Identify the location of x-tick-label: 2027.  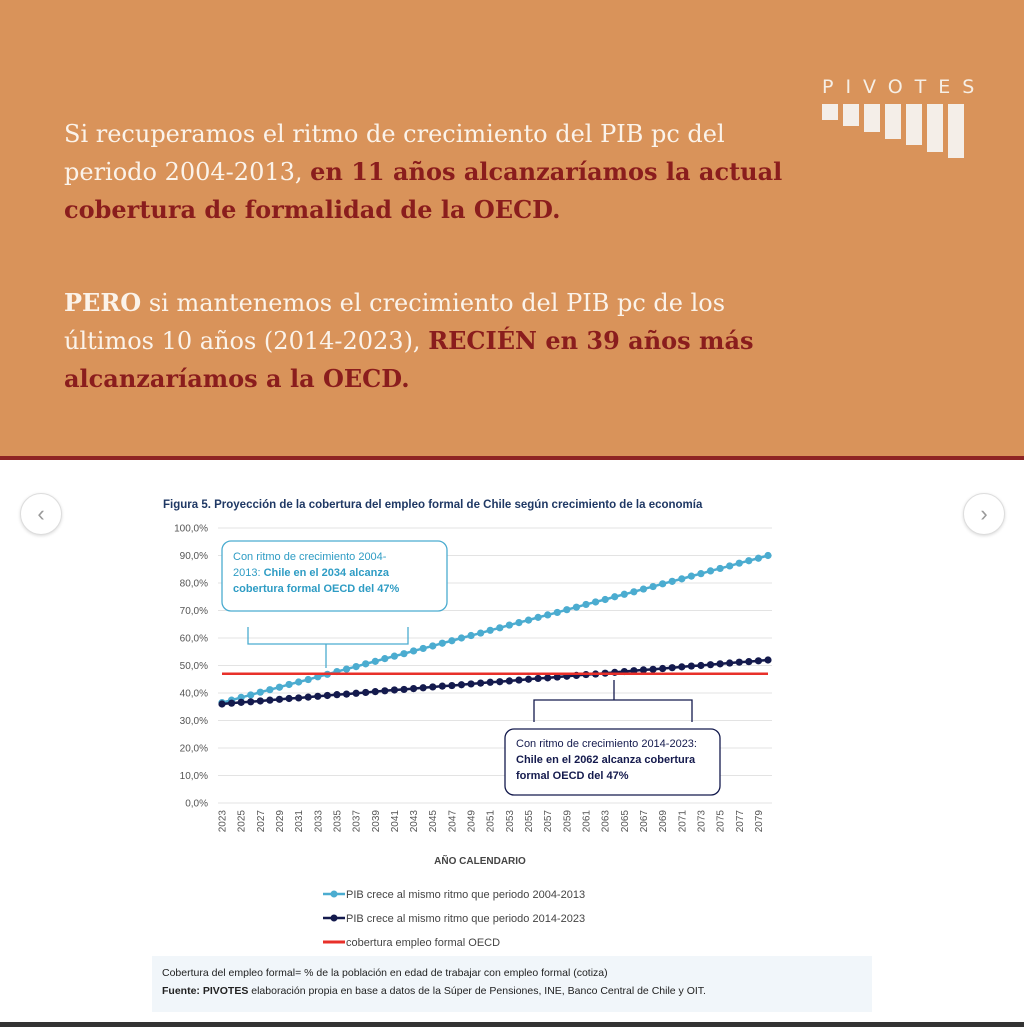
(261, 821).